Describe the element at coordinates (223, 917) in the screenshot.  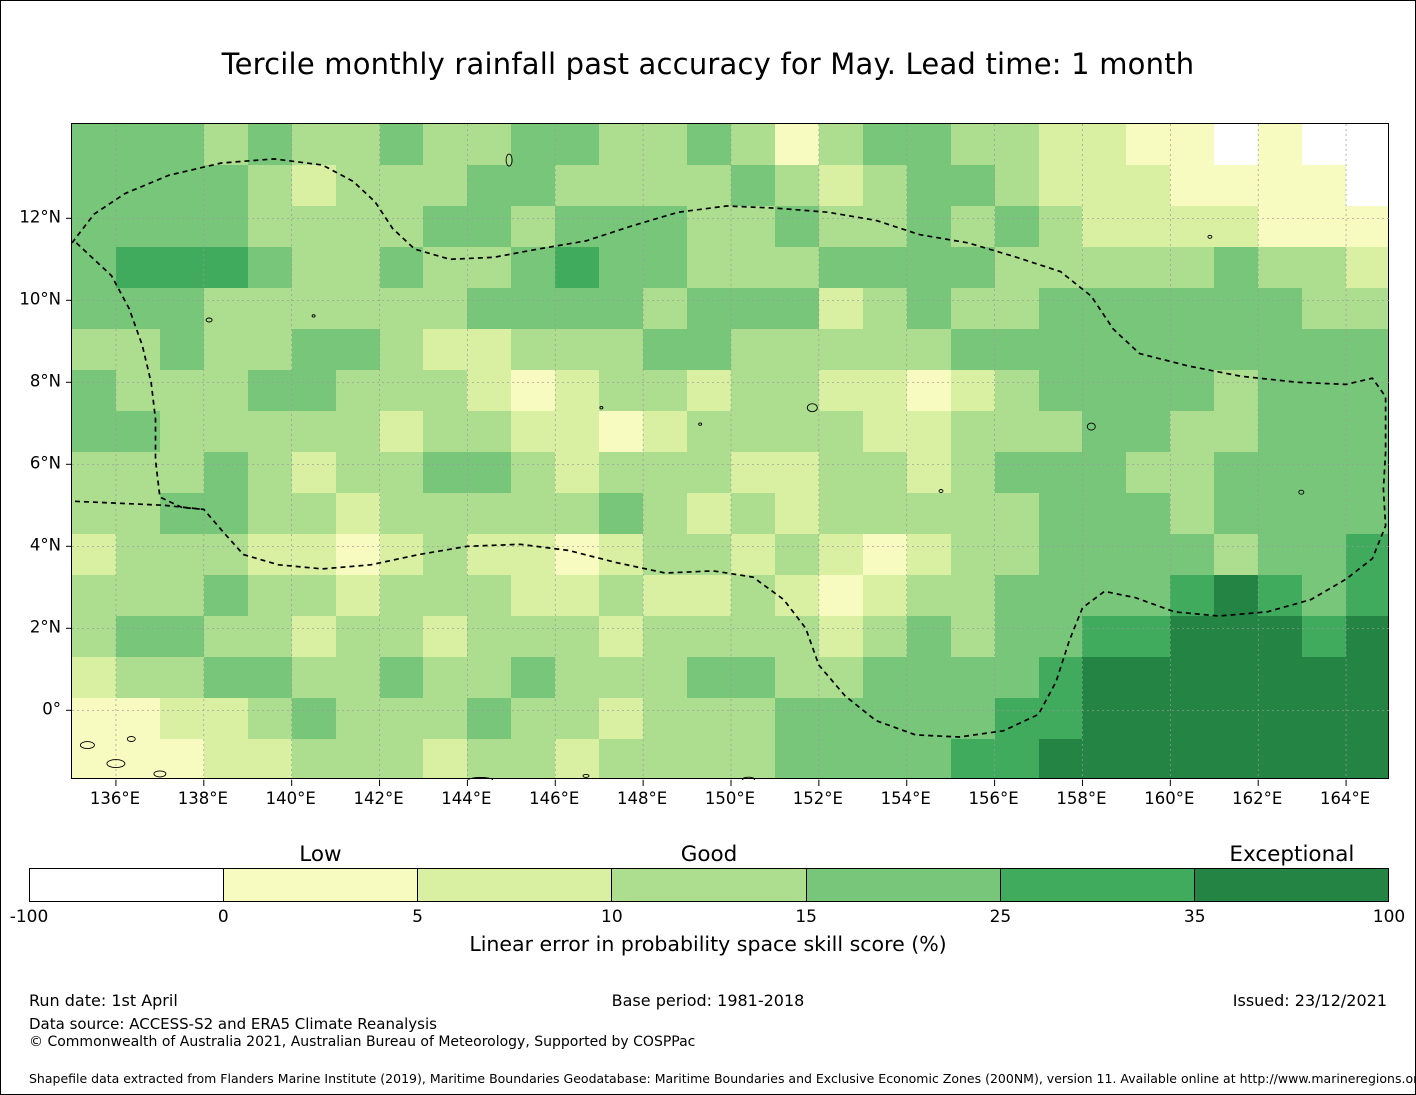
I see `colorbar-tick: 0` at that location.